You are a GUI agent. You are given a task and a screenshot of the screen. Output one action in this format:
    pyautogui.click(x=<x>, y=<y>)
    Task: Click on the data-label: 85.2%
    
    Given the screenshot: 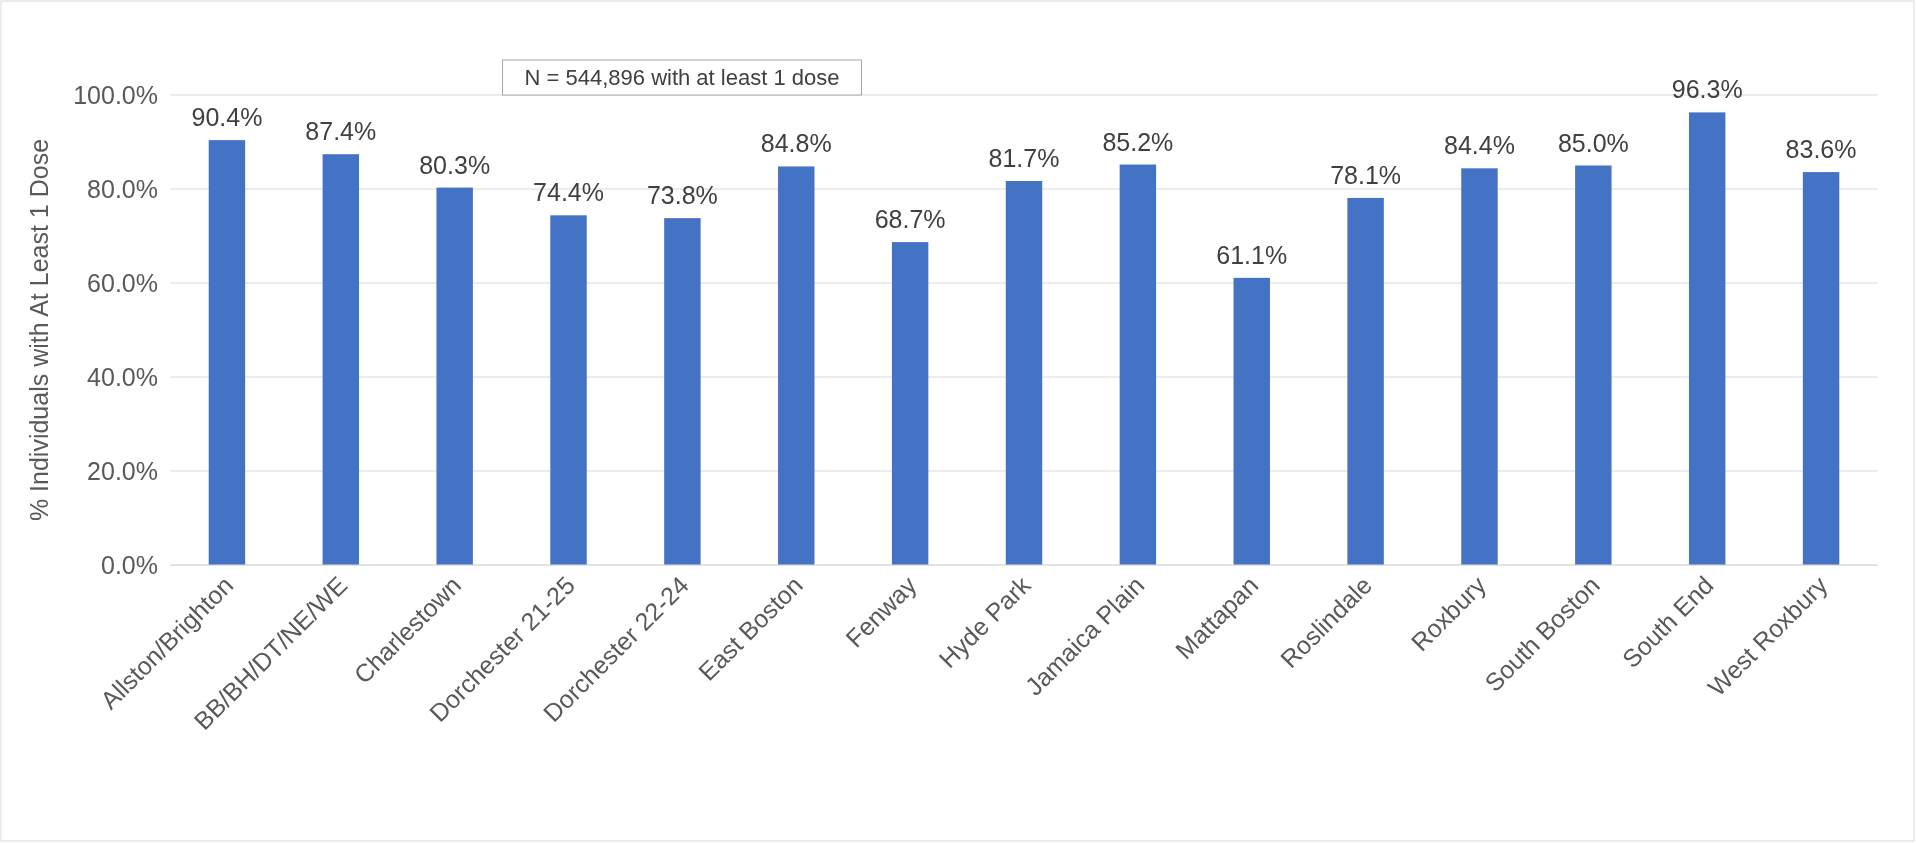 What is the action you would take?
    pyautogui.click(x=1138, y=141)
    